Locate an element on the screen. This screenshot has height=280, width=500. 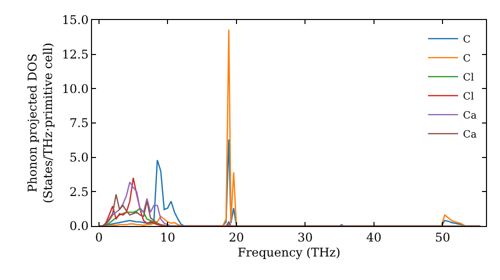
y-tick-label: 2.5 is located at coordinates (79, 191).